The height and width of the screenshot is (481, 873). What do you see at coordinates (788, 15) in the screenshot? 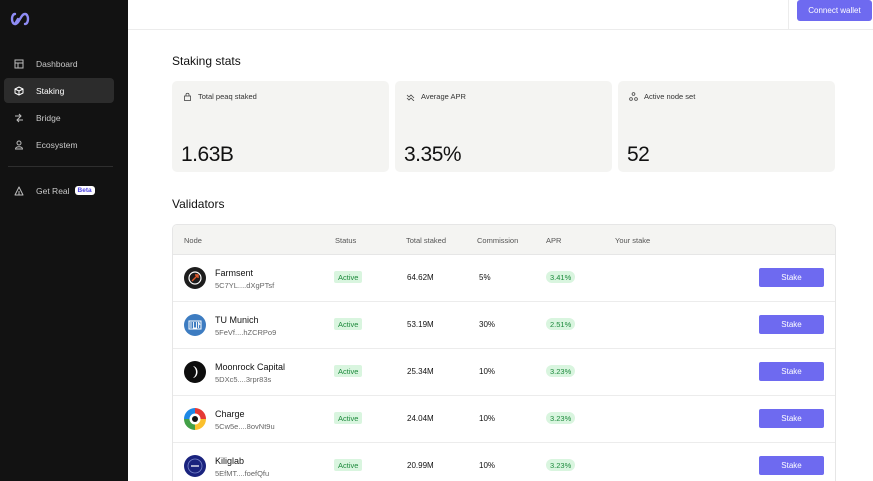
I see `topbar-divider` at bounding box center [788, 15].